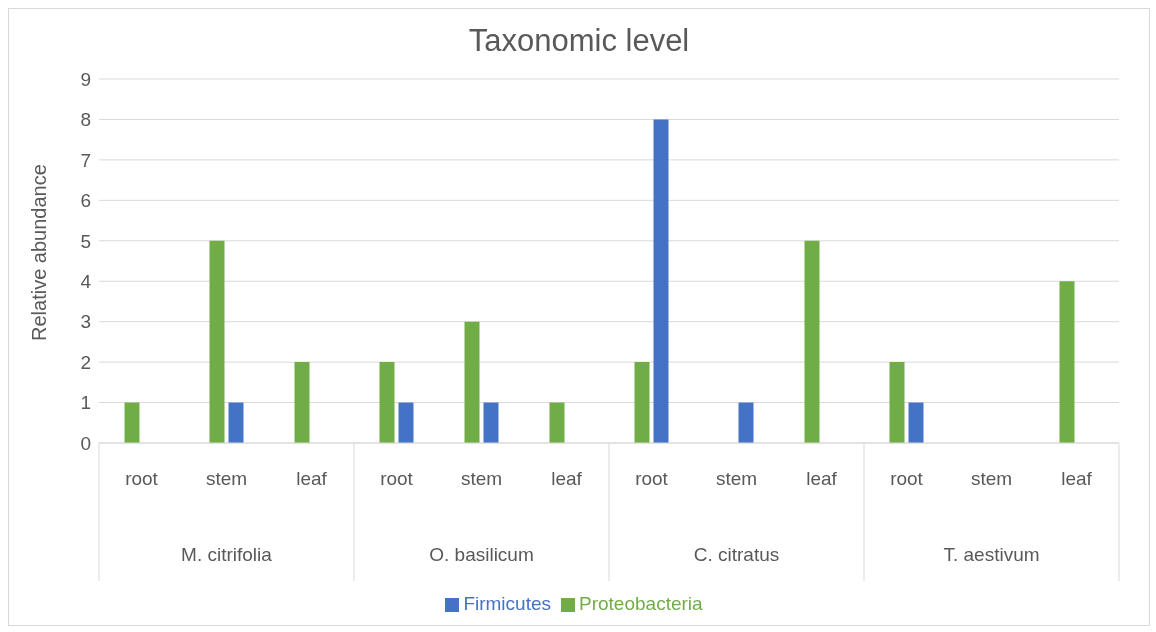  Describe the element at coordinates (507, 603) in the screenshot. I see `legend-label: Firmicutes` at that location.